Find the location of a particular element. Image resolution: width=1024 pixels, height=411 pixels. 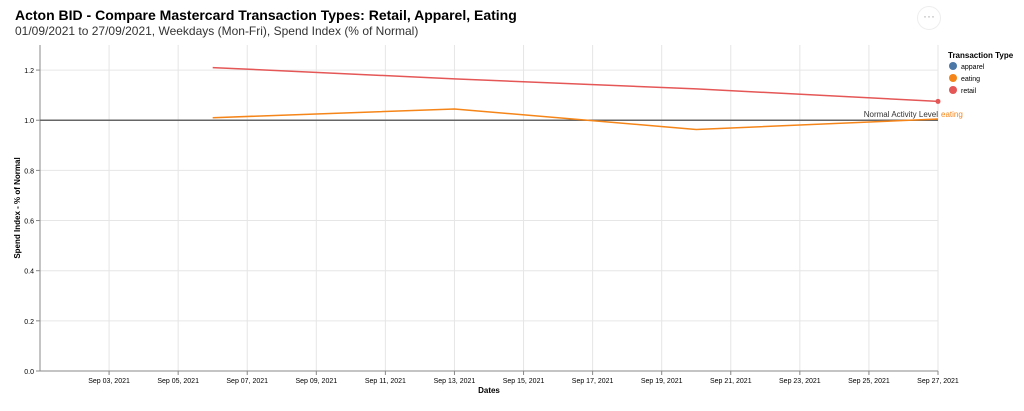

y-tick-label: 0.4 is located at coordinates (29, 272).